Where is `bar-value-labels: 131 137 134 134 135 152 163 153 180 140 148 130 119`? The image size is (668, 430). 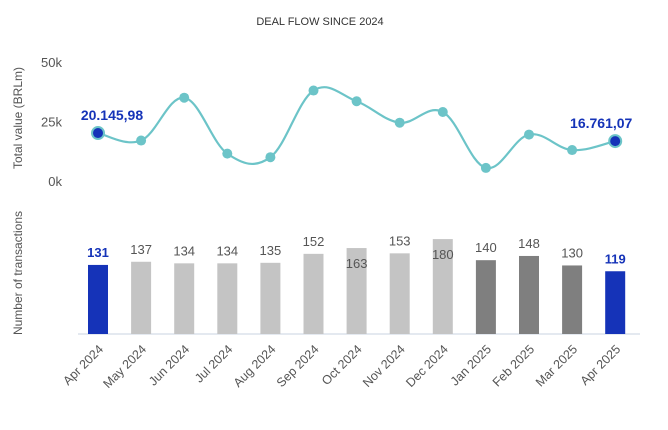
bar-value-labels: 131 137 134 134 135 152 163 153 180 140 148 130 119 is located at coordinates (356, 252).